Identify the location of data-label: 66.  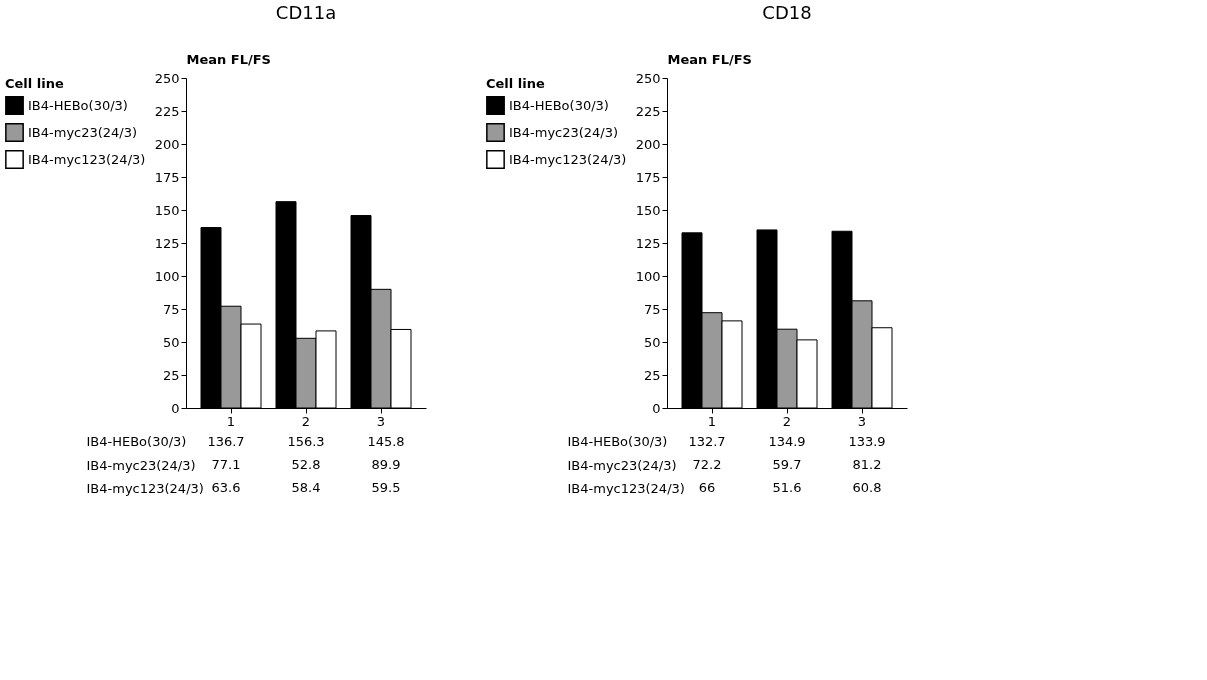
(707, 488).